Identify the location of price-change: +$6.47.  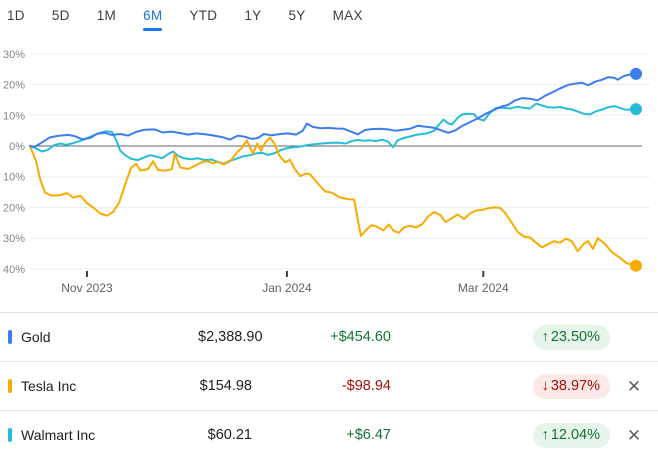
(368, 435).